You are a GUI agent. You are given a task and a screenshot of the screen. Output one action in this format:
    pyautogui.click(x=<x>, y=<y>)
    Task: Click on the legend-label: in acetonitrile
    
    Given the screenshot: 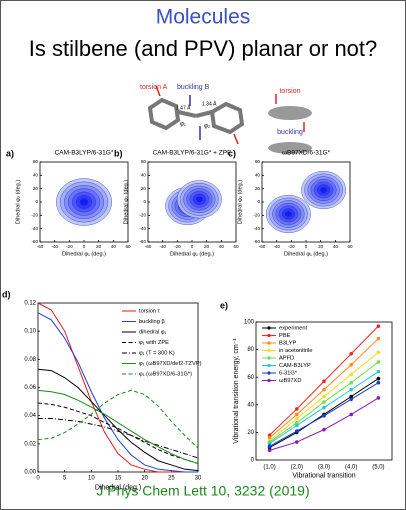 What is the action you would take?
    pyautogui.click(x=296, y=351)
    